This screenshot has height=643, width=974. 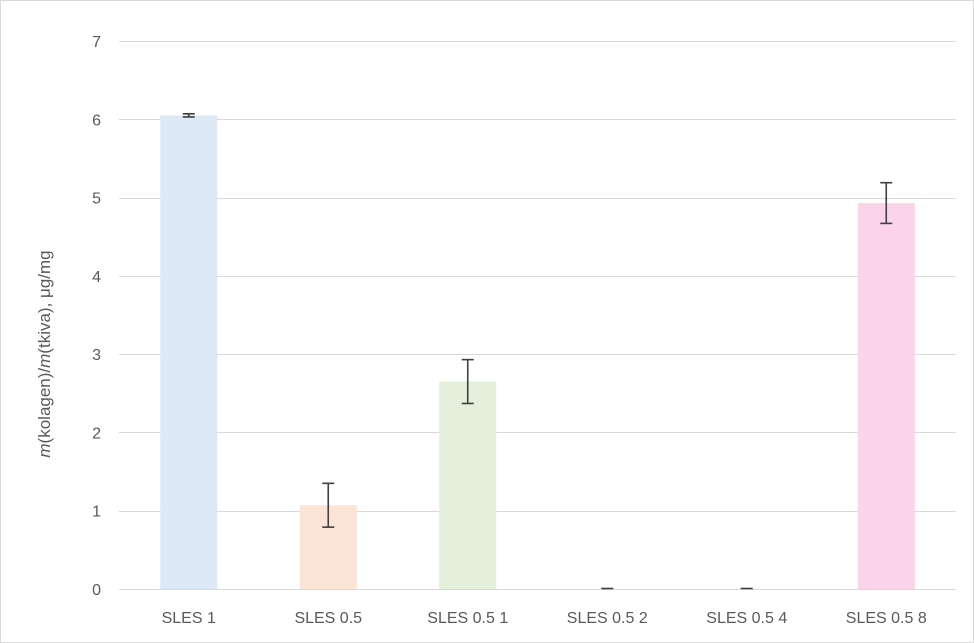 I want to click on y-axis-title-part: (kolagen)/, so click(x=44, y=406).